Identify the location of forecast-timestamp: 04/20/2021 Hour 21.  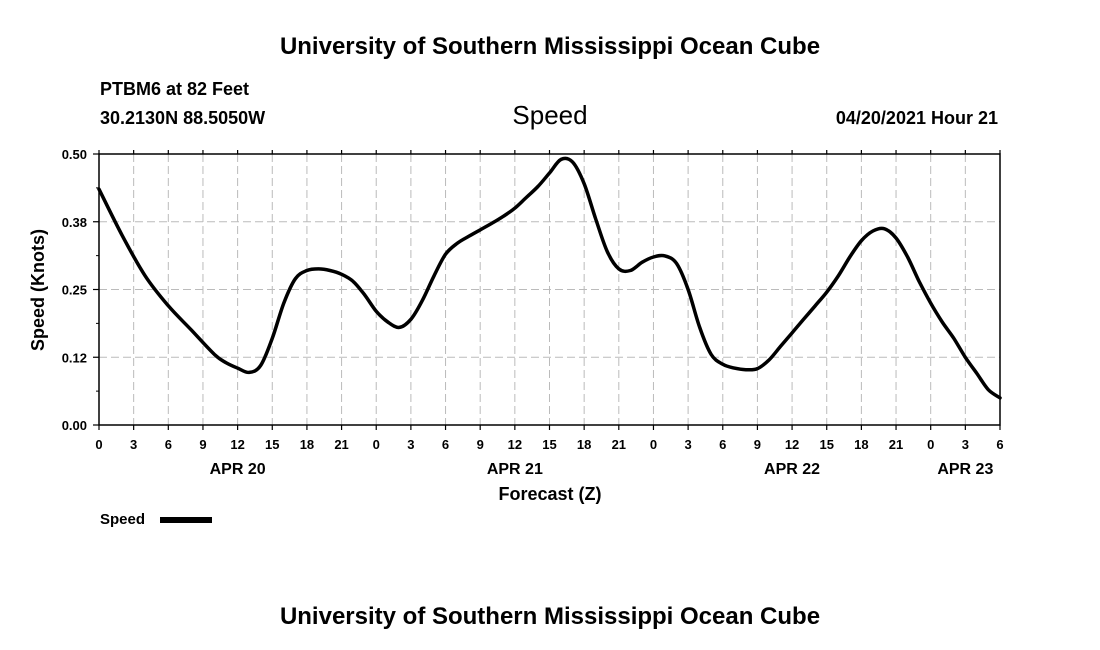
(917, 118).